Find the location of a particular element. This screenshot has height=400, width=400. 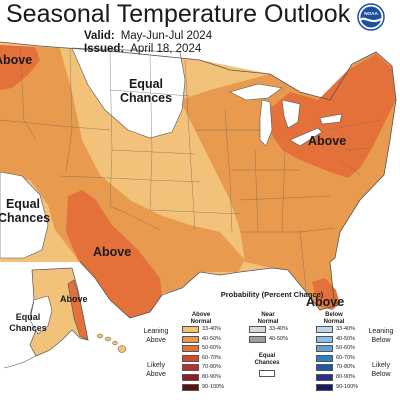

legend-col-below: Below Normal is located at coordinates (334, 318).